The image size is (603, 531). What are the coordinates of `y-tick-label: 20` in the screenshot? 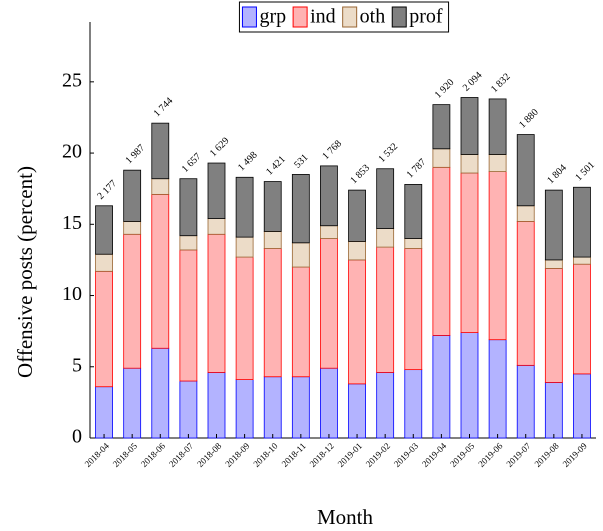 It's located at (72, 152).